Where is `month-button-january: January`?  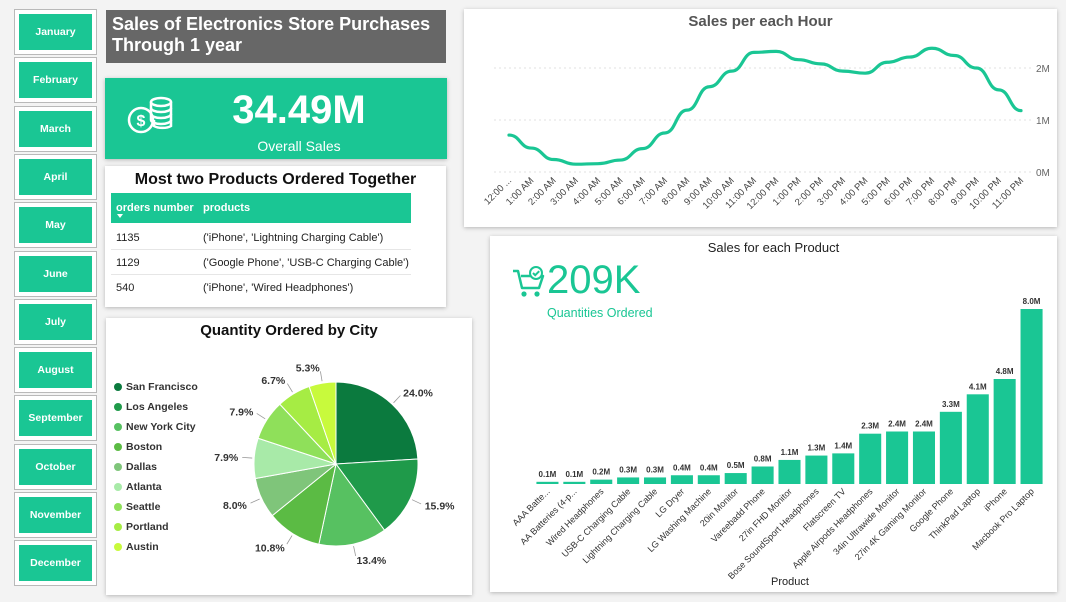
month-button-january: January is located at coordinates (55, 32).